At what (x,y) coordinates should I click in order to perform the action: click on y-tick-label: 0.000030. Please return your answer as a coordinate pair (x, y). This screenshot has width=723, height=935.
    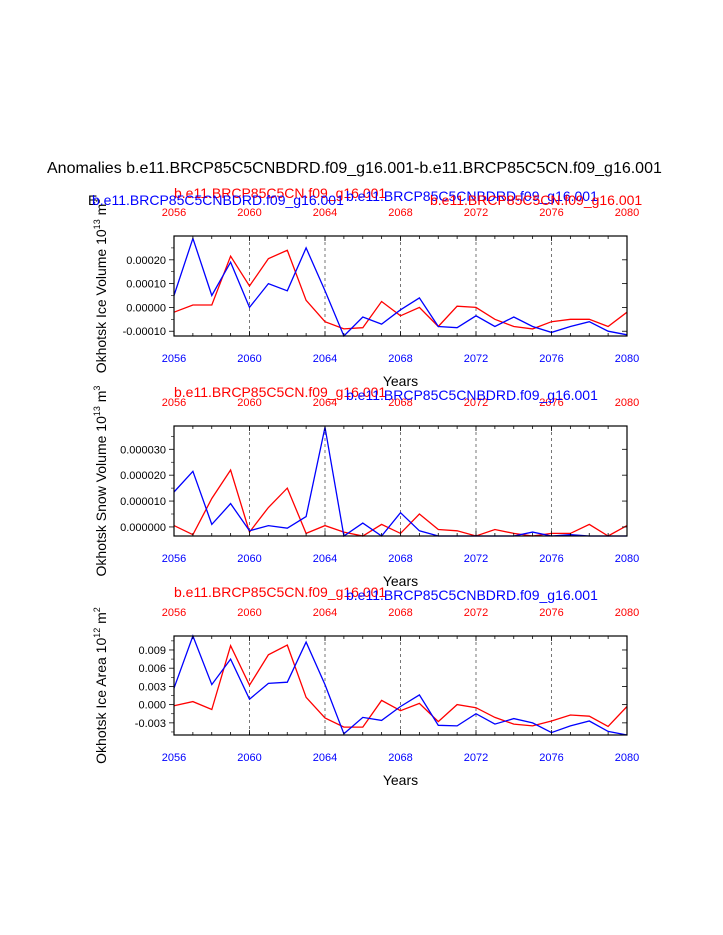
    Looking at the image, I should click on (143, 450).